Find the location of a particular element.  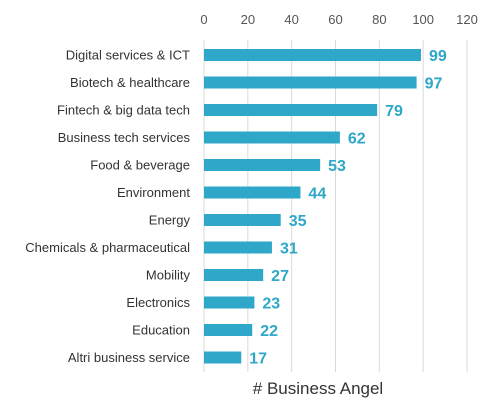

x-tick-label: 20 is located at coordinates (248, 19).